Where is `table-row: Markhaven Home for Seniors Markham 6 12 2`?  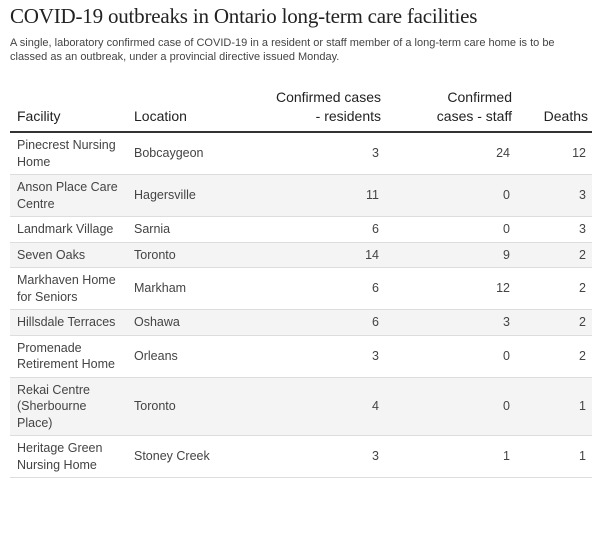
table-row: Markhaven Home for Seniors Markham 6 12 2 is located at coordinates (301, 288).